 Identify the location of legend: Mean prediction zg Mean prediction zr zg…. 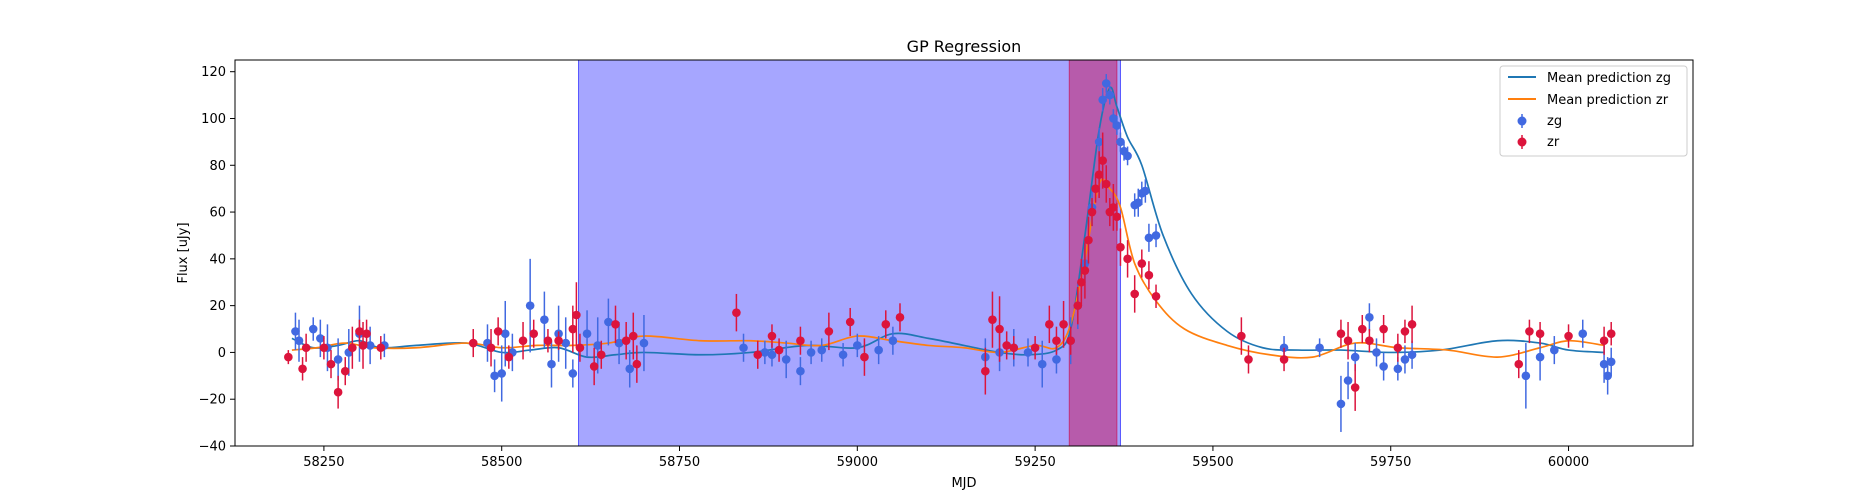
(1593, 111).